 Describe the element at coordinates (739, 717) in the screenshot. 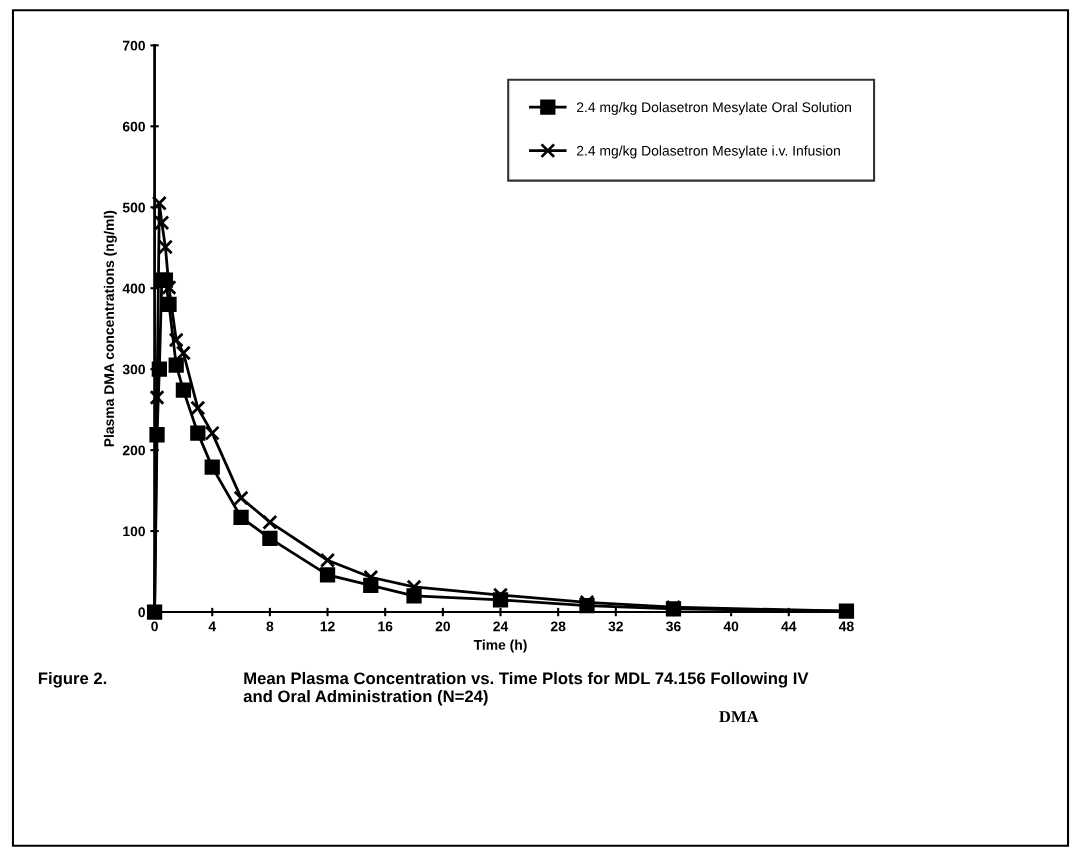

I see `text: DMA` at that location.